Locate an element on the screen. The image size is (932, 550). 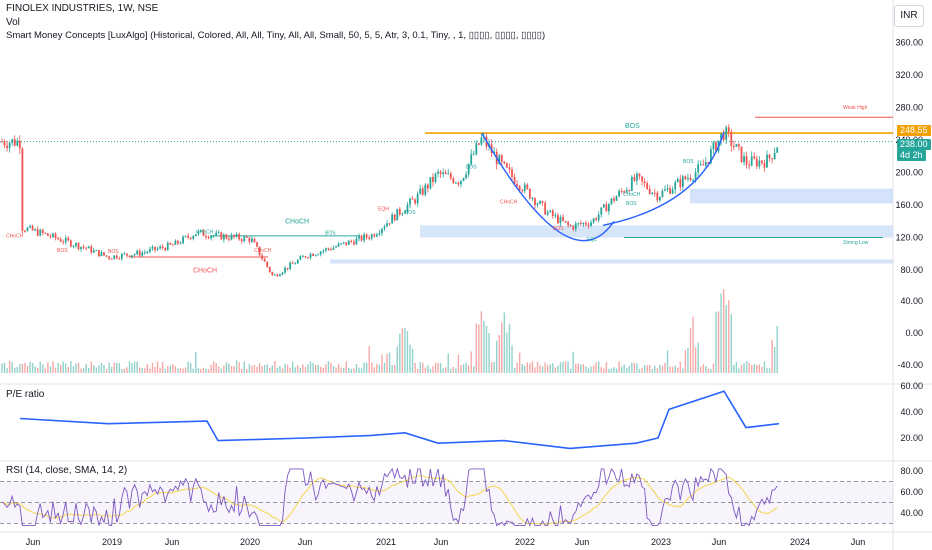
order-block-zone is located at coordinates (611, 261).